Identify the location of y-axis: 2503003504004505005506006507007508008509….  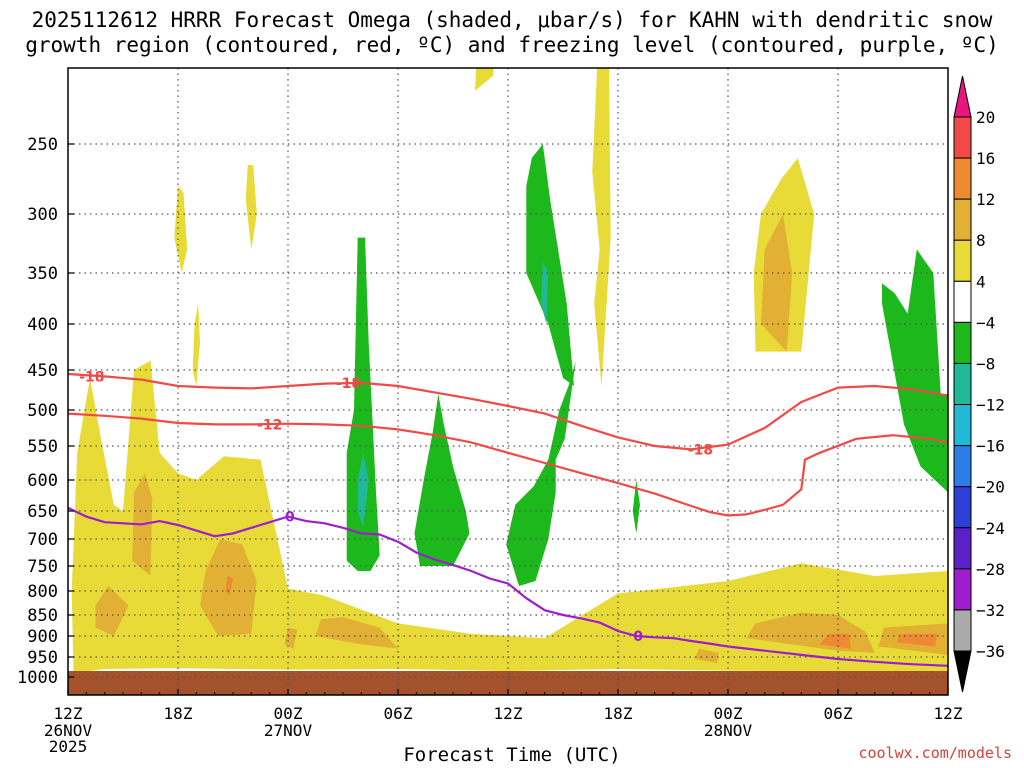
(45, 411).